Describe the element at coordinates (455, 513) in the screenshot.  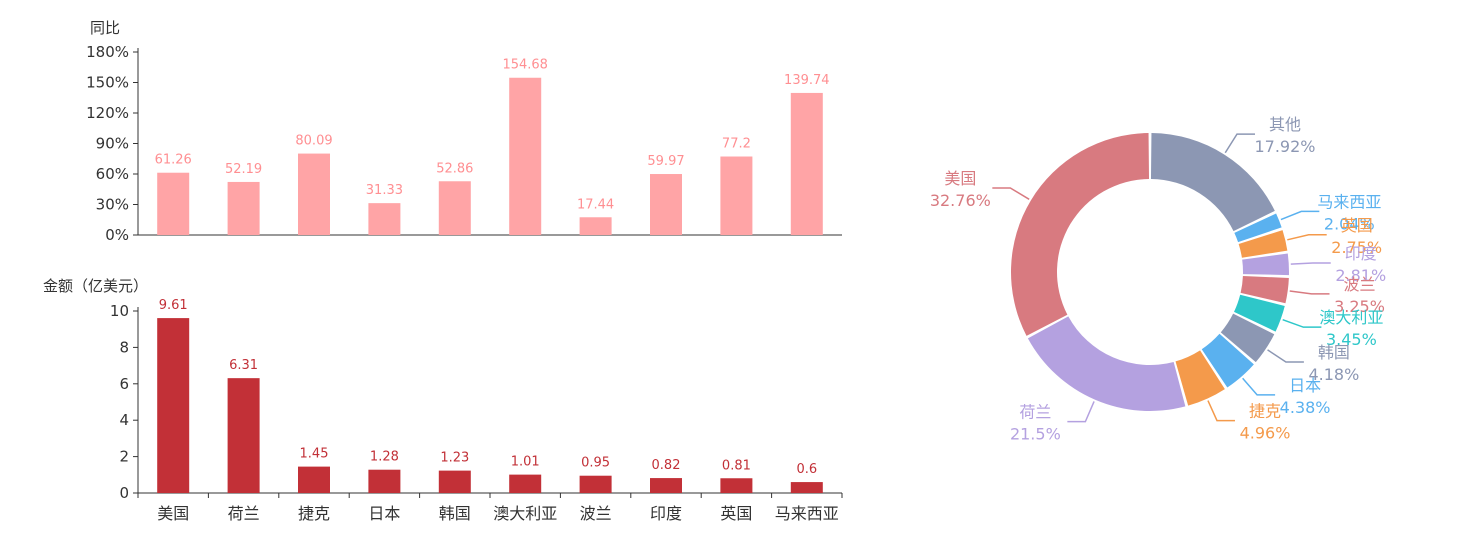
I see `amount-x-tick-label: 韩国` at that location.